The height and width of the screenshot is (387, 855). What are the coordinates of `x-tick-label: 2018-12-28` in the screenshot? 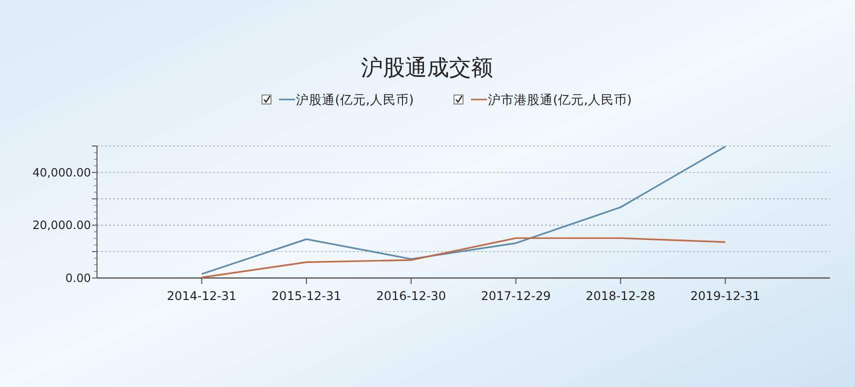 It's located at (621, 296).